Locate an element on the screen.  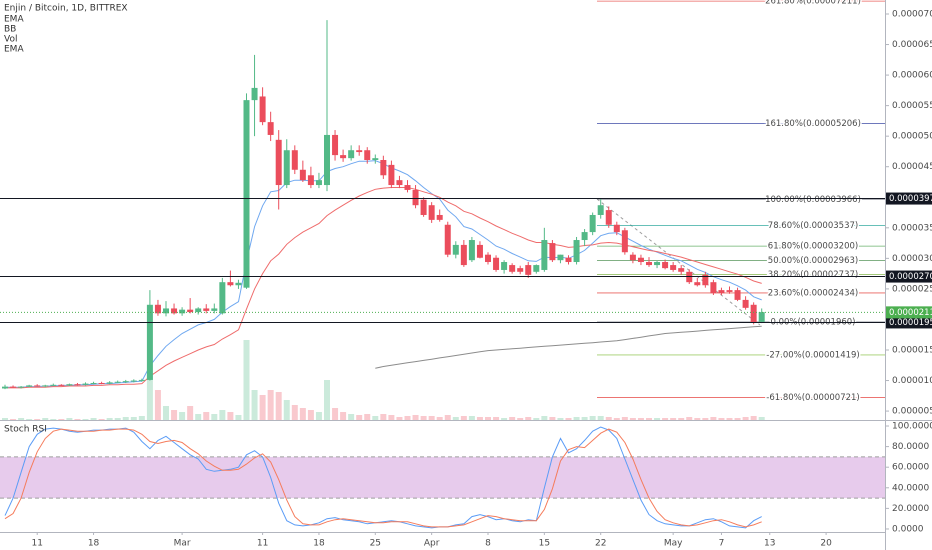
indicator-label: EMA is located at coordinates (14, 50).